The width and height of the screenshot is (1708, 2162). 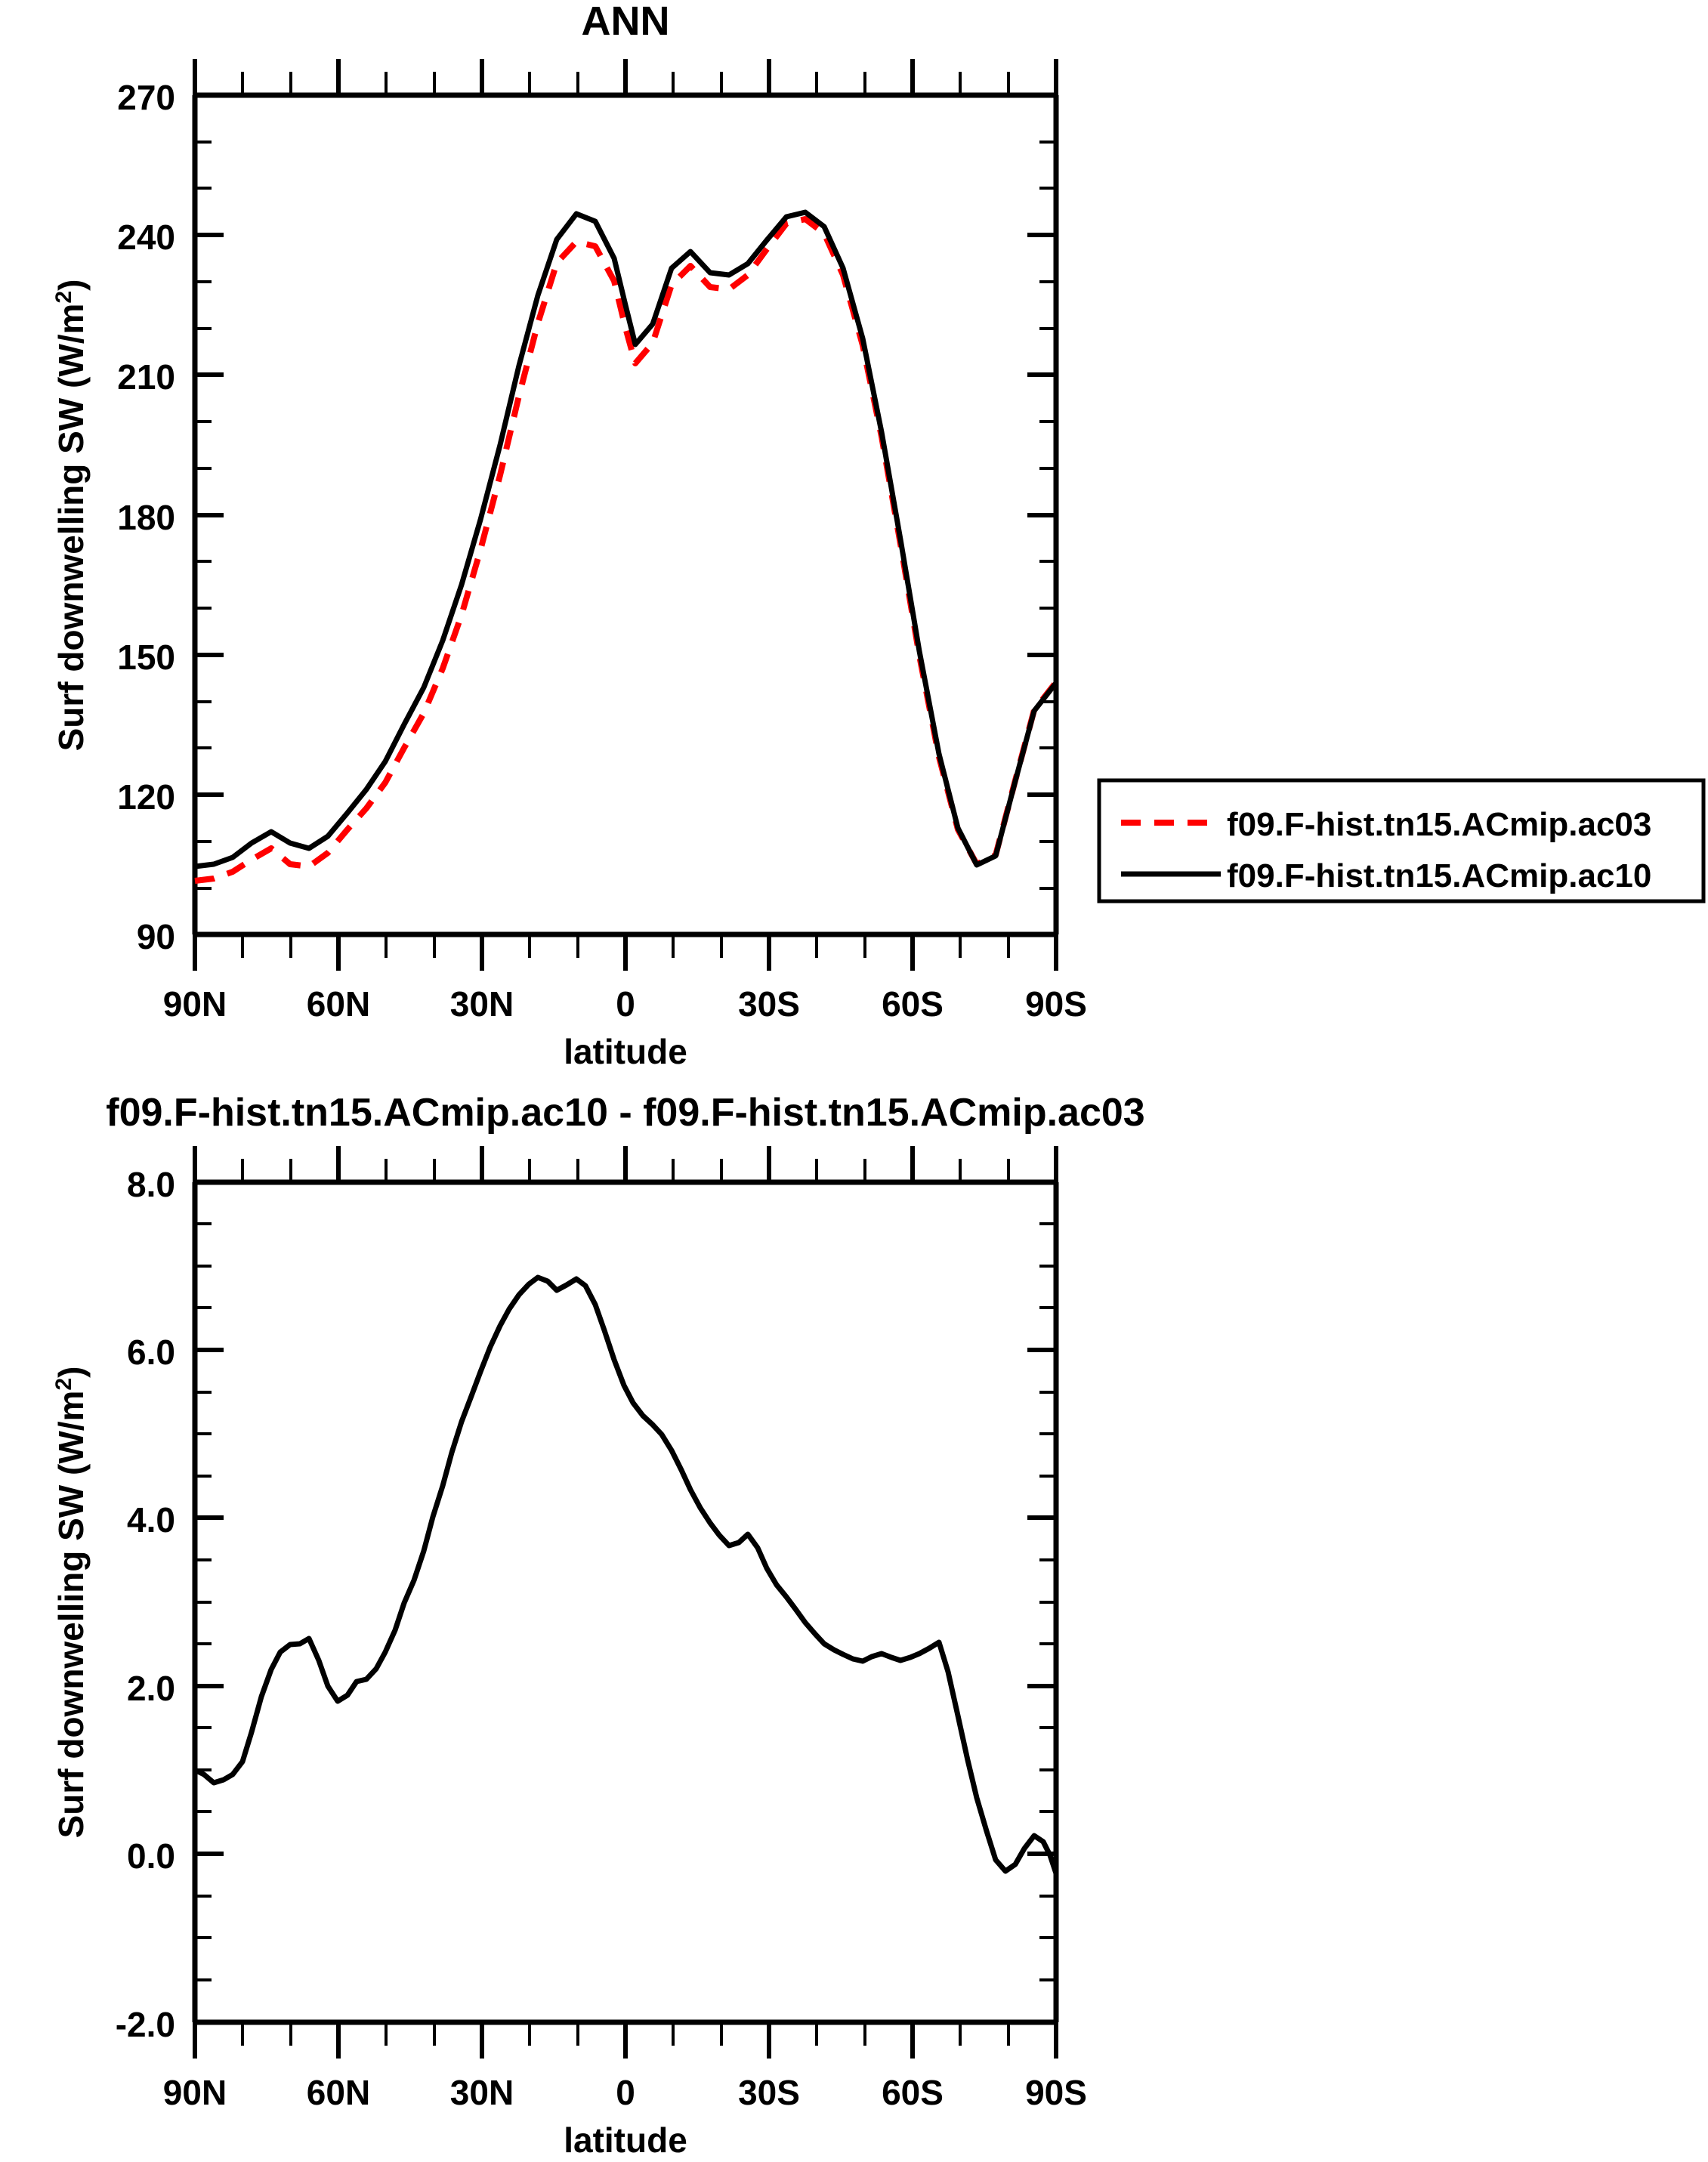 I want to click on bottom-y-right-ticks, so click(x=1041, y=1602).